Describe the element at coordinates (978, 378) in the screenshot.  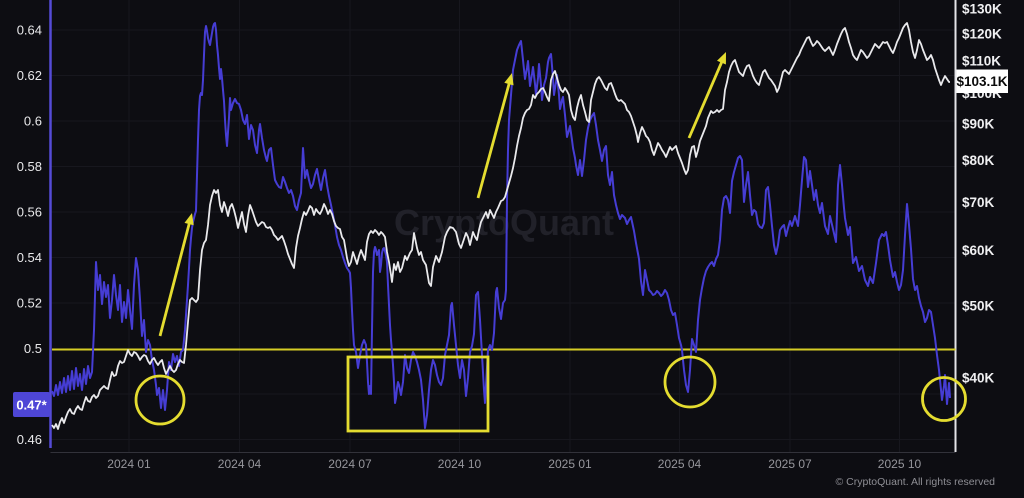
I see `svg-text: $40K` at that location.